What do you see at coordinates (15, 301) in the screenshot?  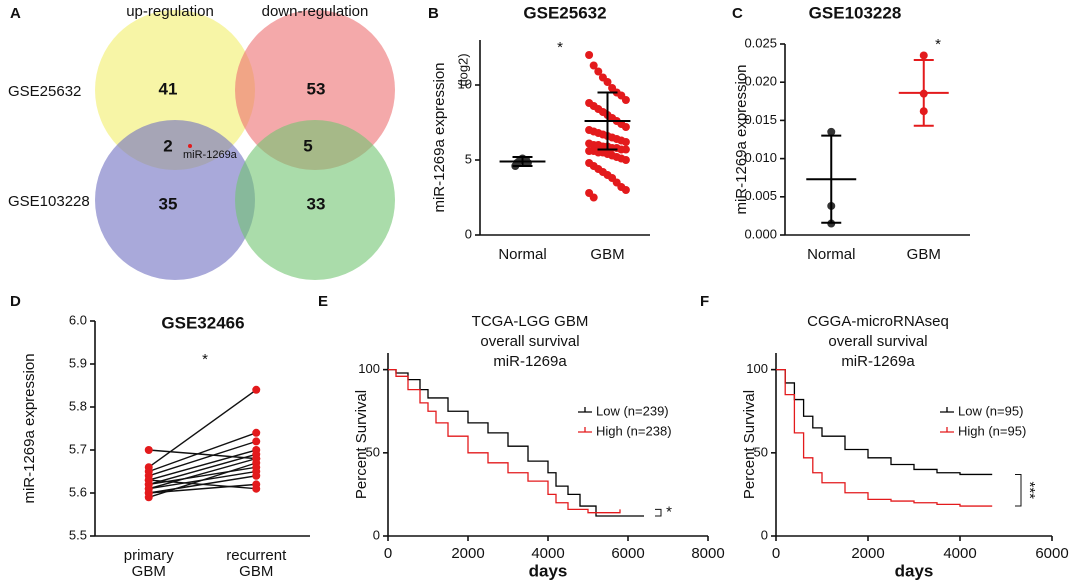 I see `panel-letter: D` at bounding box center [15, 301].